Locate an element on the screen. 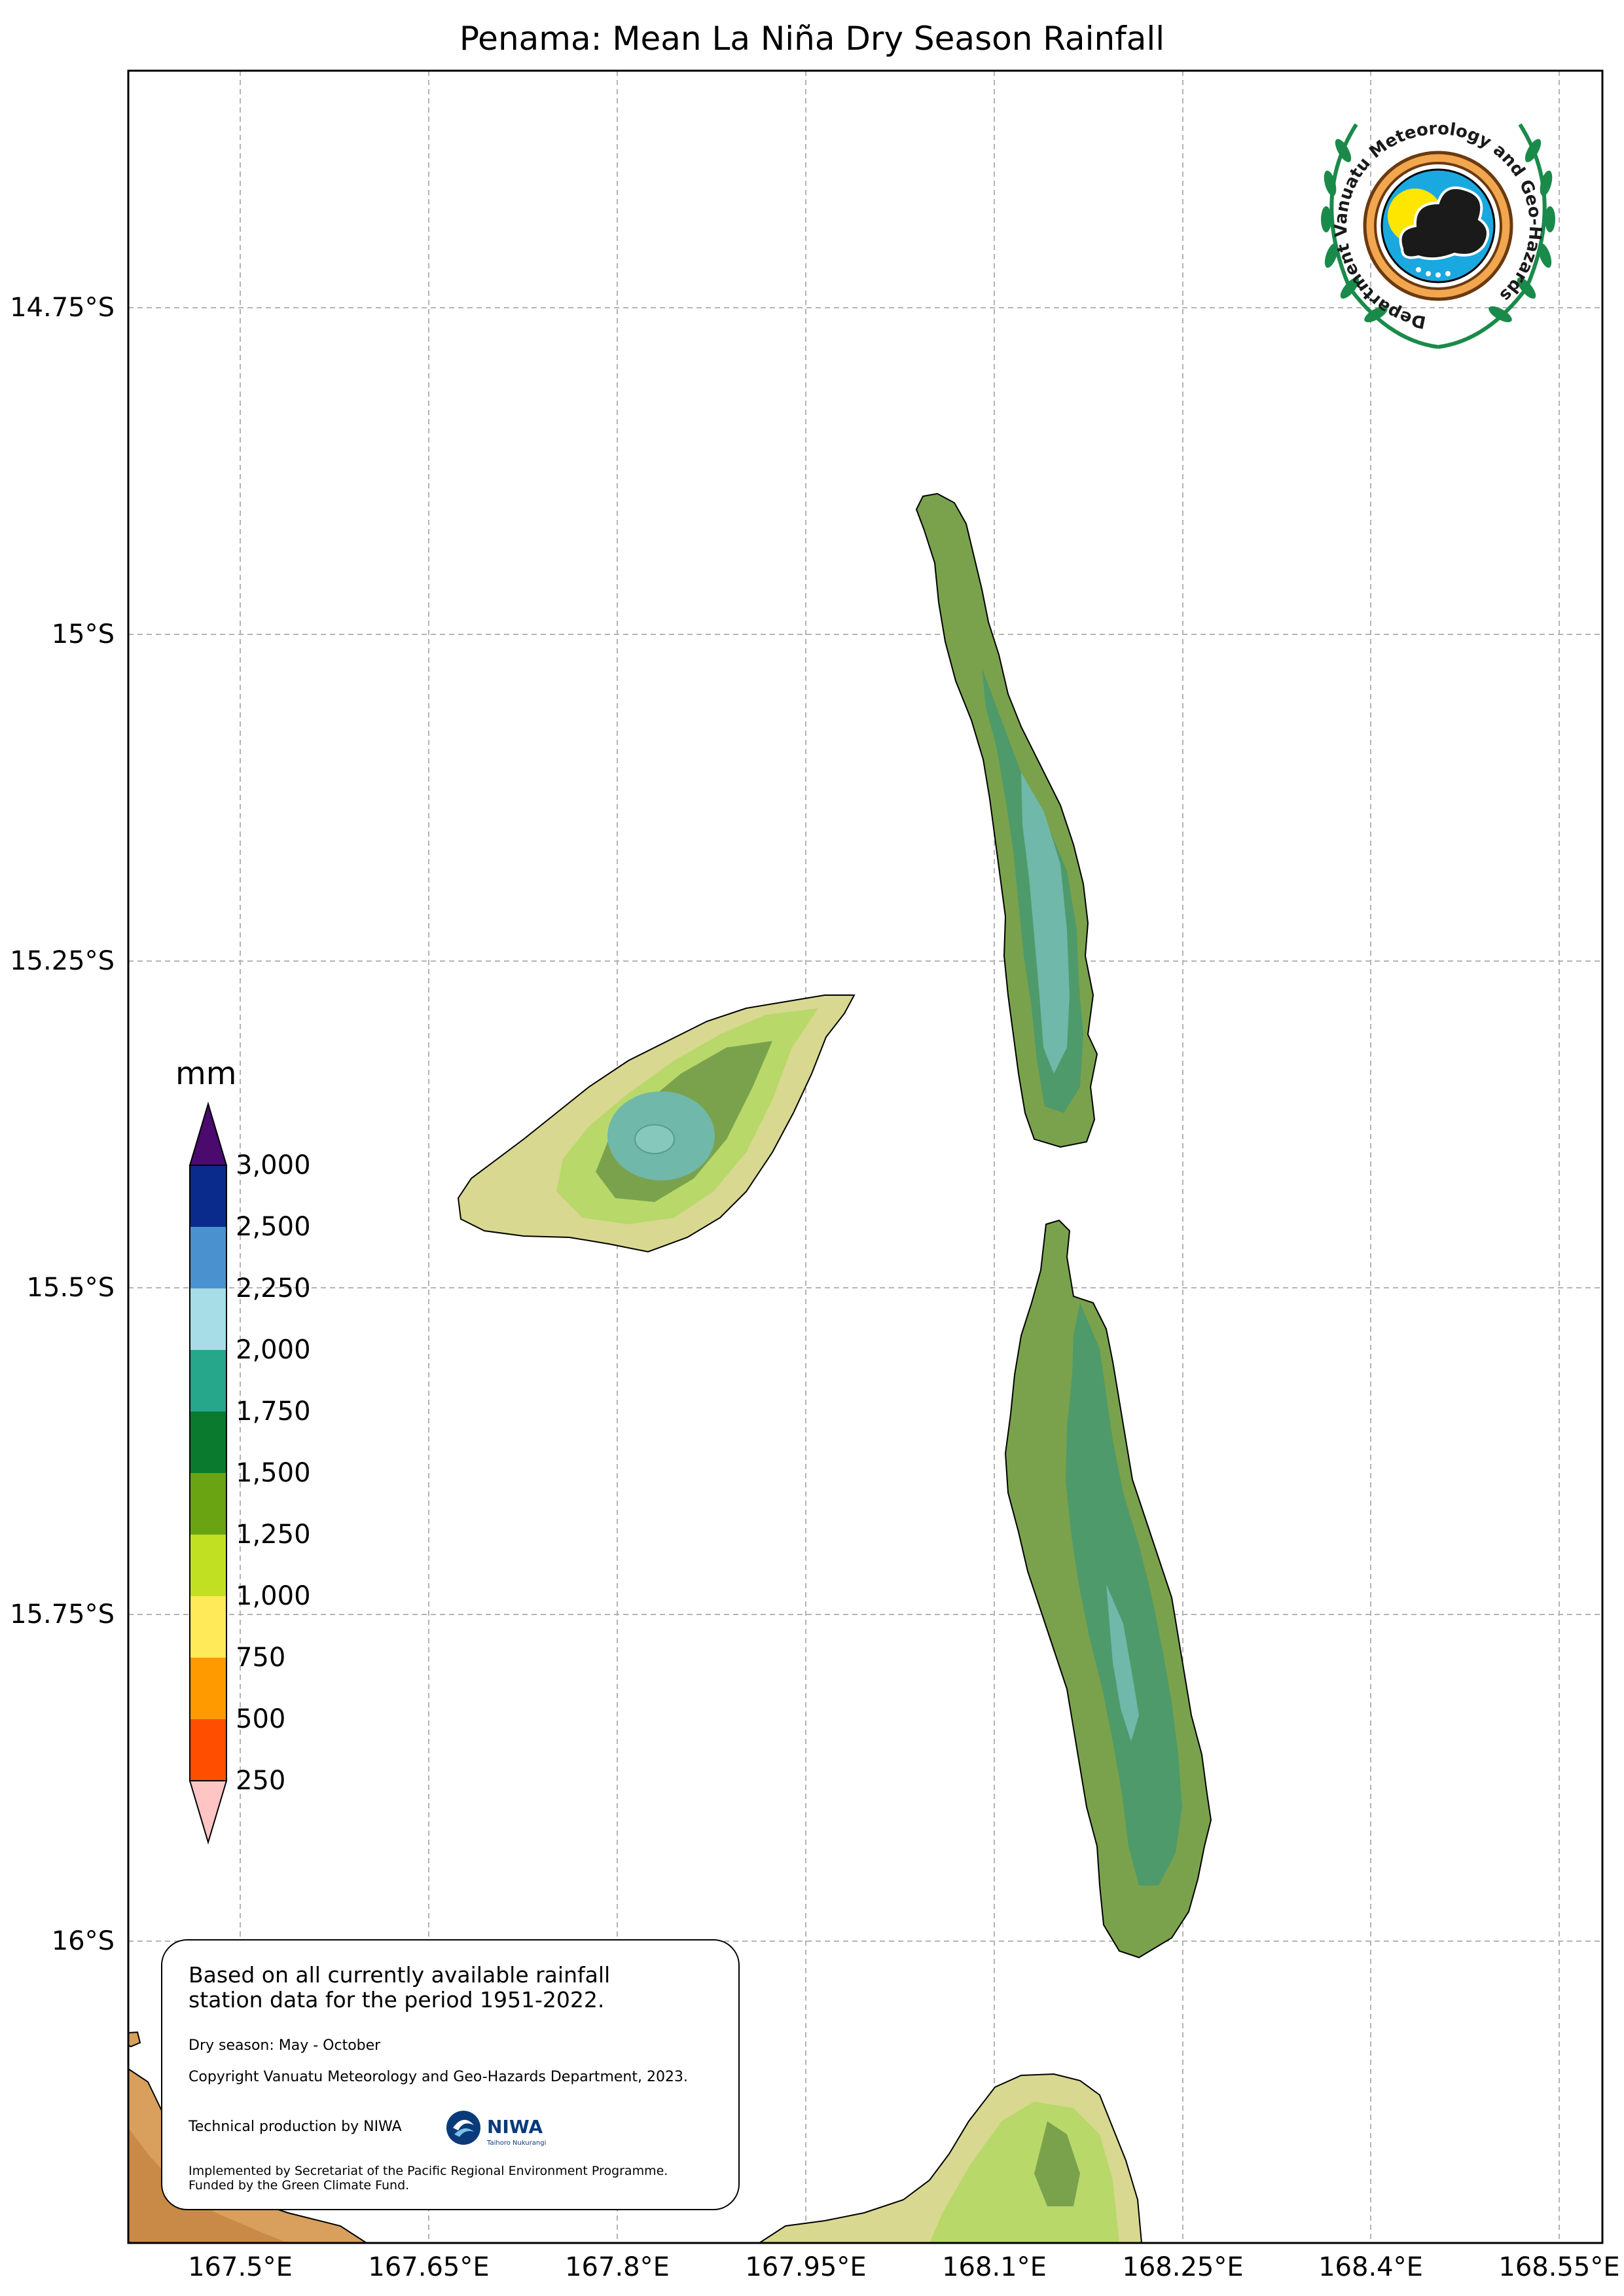 The width and height of the screenshot is (1624, 2296). info-main-line-2: station data for the period 1951-2022. is located at coordinates (397, 2000).